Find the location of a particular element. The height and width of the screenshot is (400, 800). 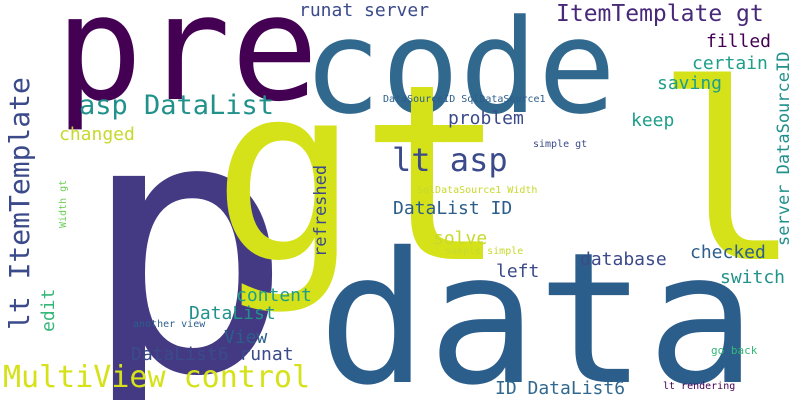

word-edit: edit is located at coordinates (49, 310).